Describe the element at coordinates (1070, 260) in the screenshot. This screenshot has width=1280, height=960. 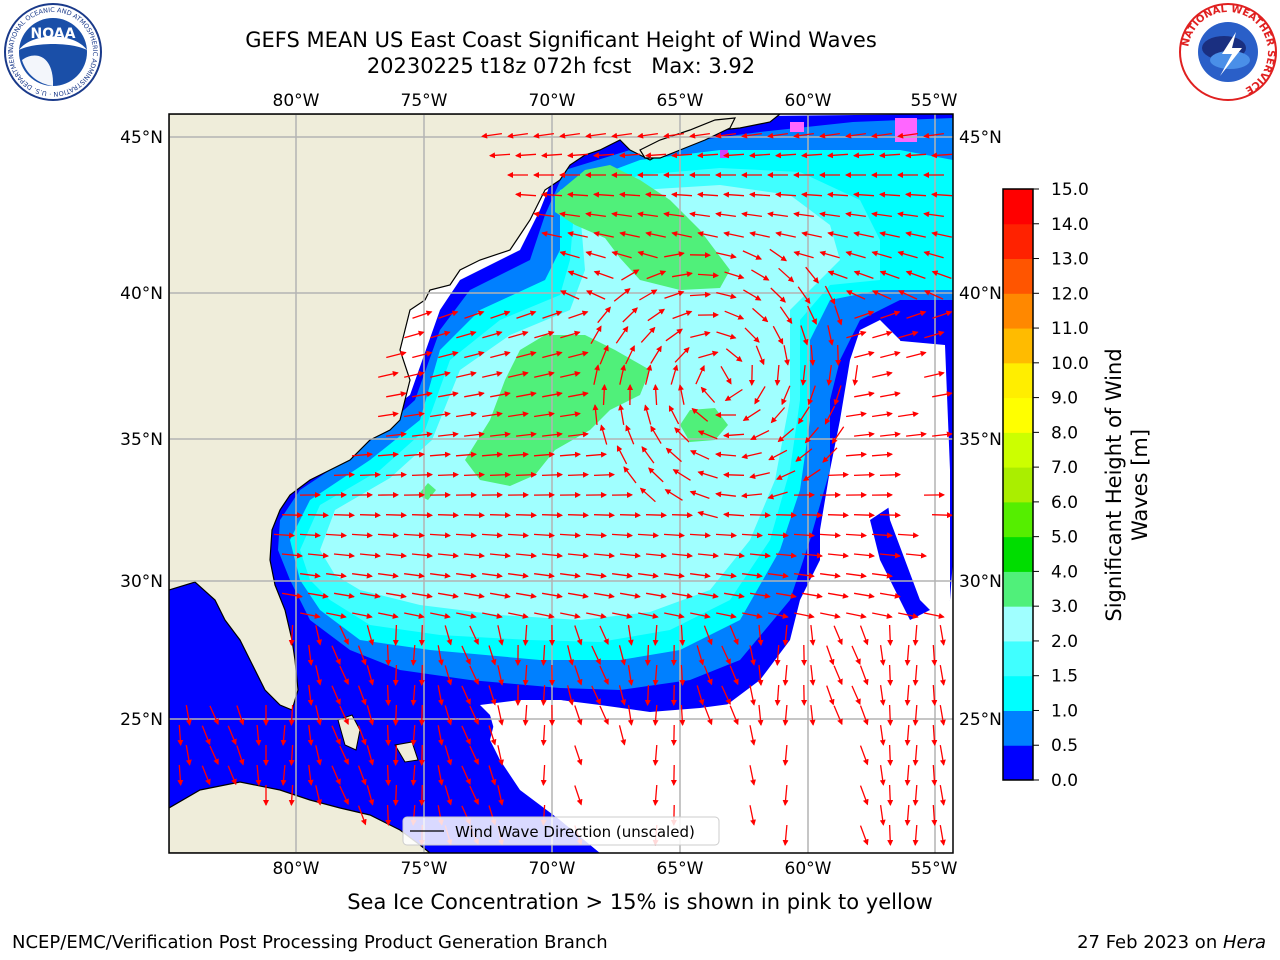
I see `colorbar-tick-label: 13.0` at that location.